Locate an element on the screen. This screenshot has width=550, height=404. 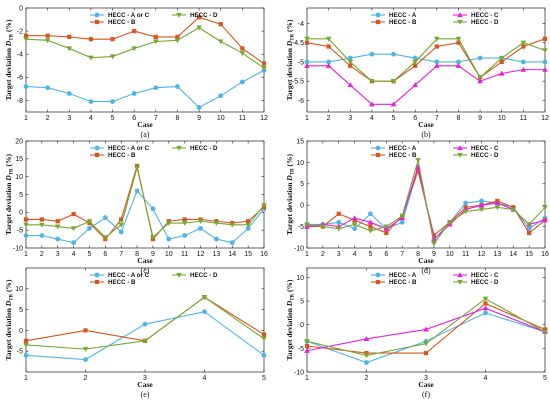
y-tick-label: 5 is located at coordinates (302, 184).